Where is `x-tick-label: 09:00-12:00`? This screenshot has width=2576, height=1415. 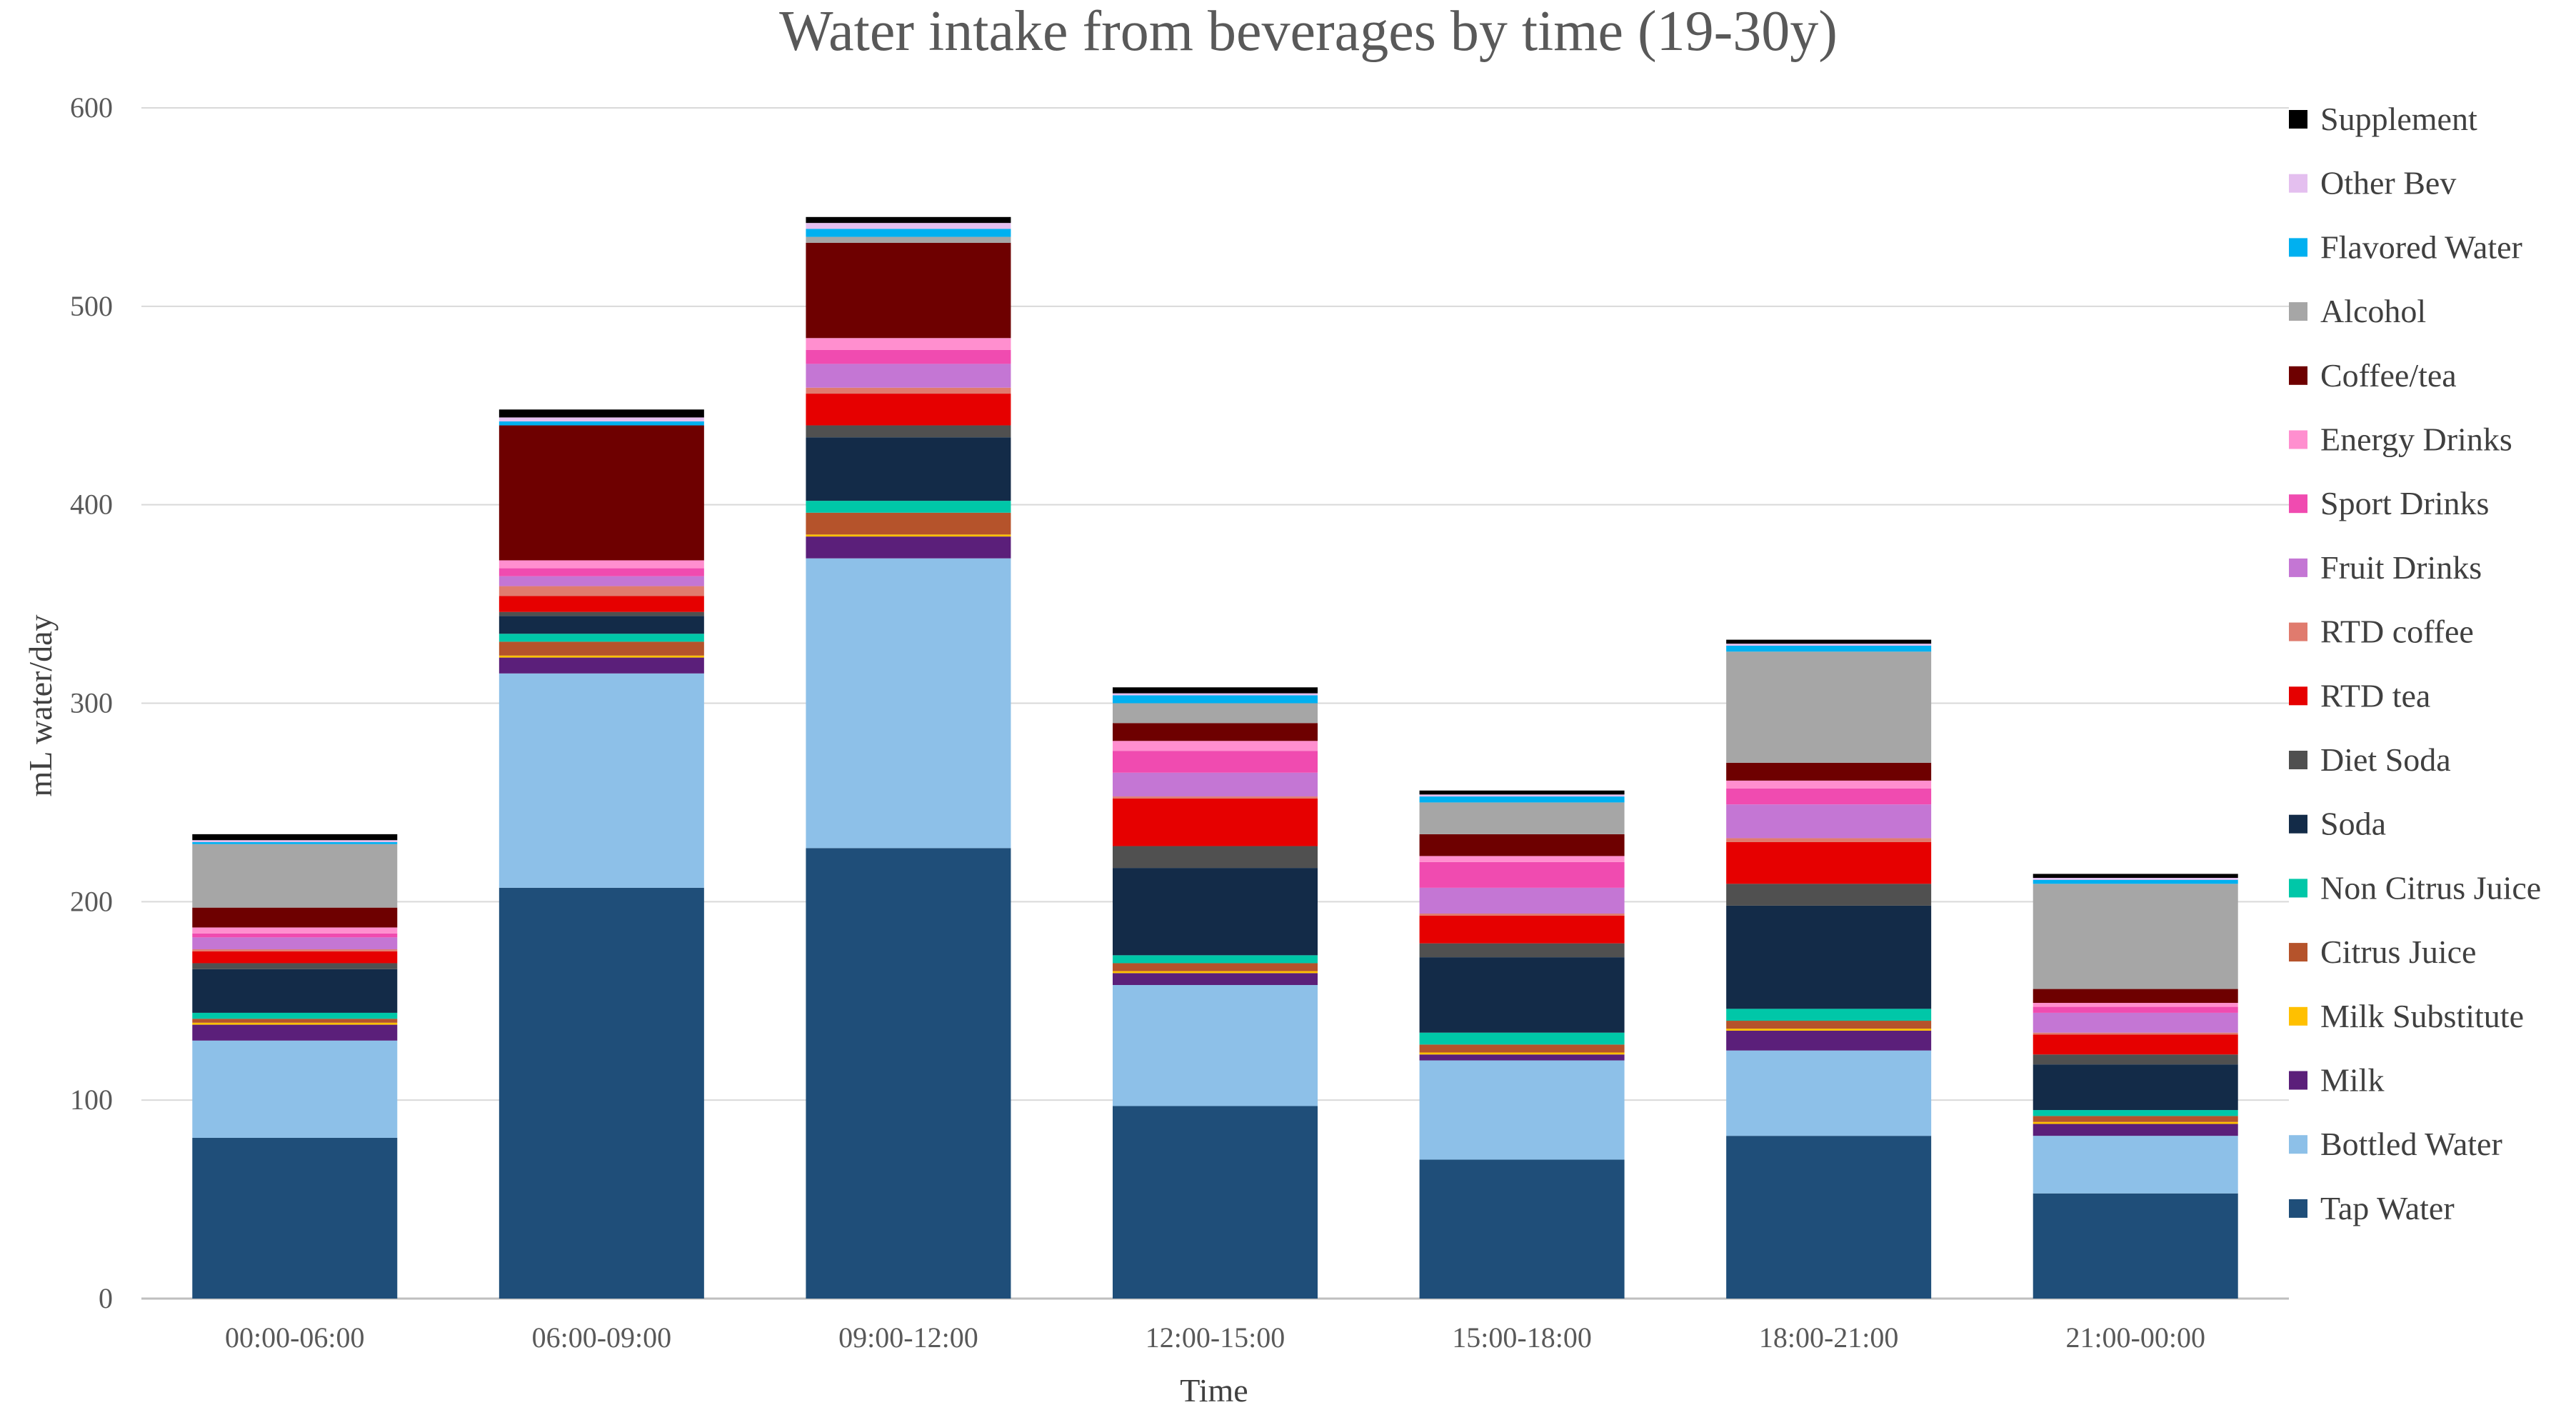 x-tick-label: 09:00-12:00 is located at coordinates (908, 1337).